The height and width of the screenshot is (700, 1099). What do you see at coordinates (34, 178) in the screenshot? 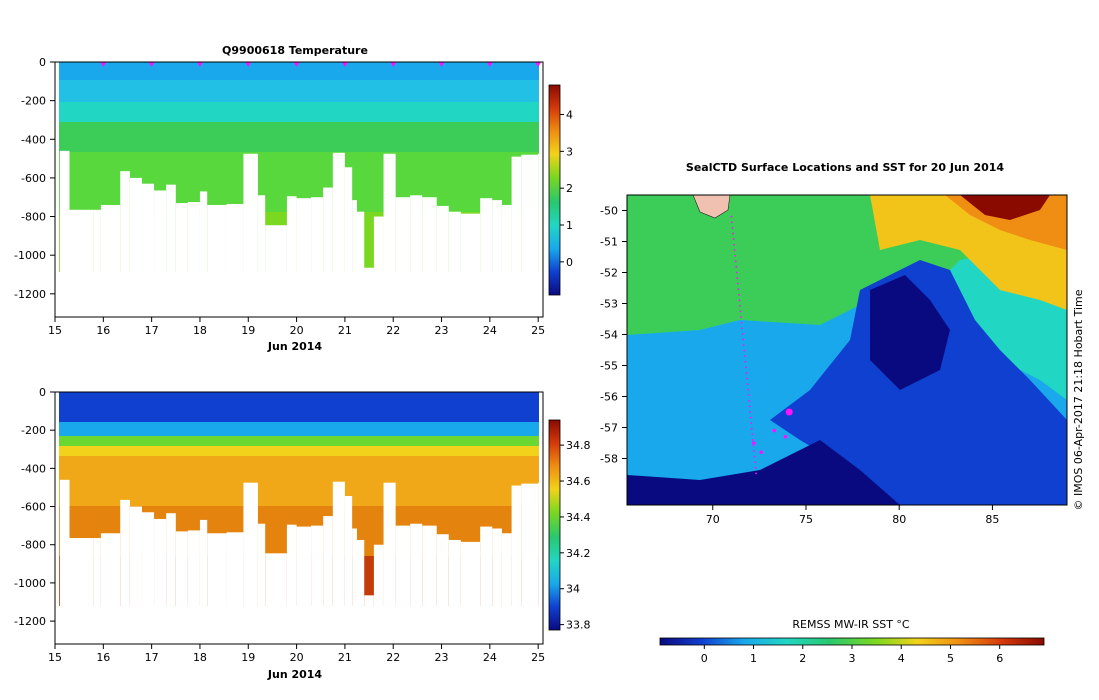
I see `temperature-y-axis: 0 -200 -400 -600 -800 -1000 -1200` at bounding box center [34, 178].